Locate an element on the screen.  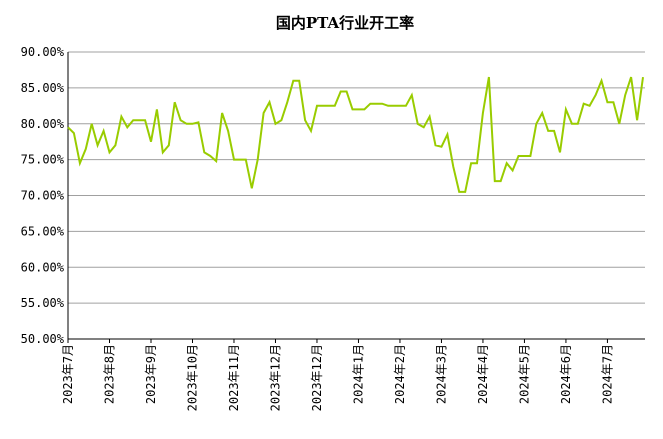
x-tick-label: 2023年8月 is located at coordinates (109, 374).